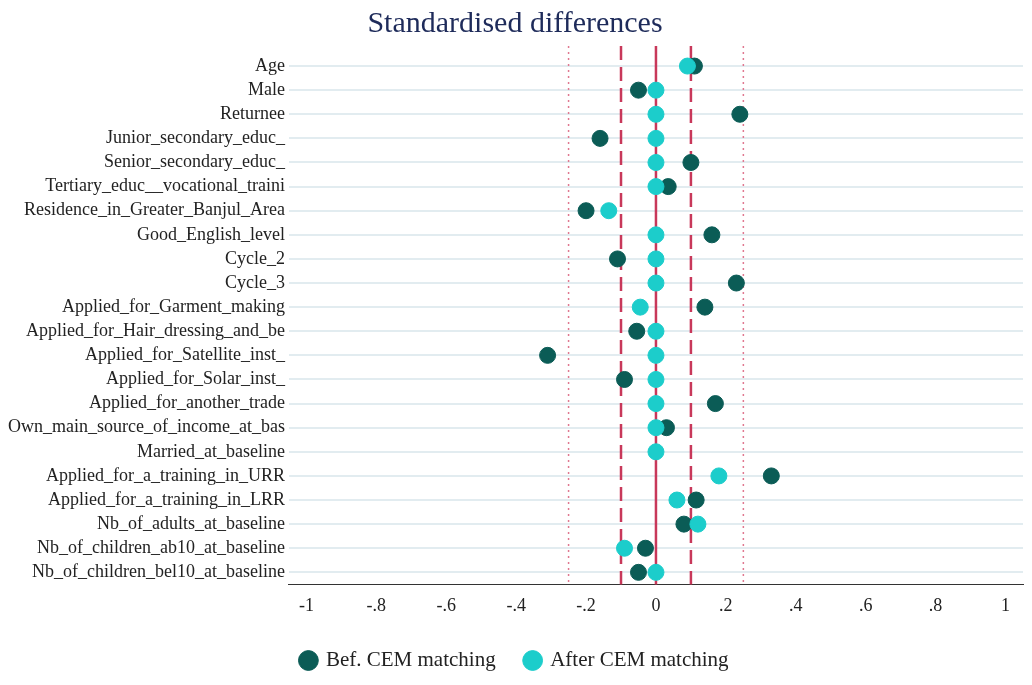 The image size is (1032, 685). Describe the element at coordinates (515, 21) in the screenshot. I see `chart-title: Standardised differences` at that location.